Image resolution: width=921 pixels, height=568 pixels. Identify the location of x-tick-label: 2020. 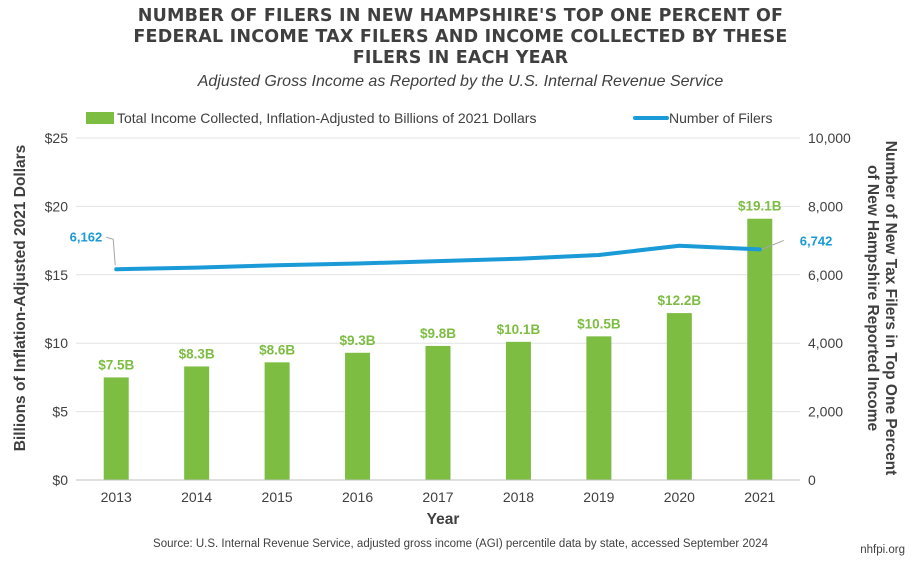
(679, 497).